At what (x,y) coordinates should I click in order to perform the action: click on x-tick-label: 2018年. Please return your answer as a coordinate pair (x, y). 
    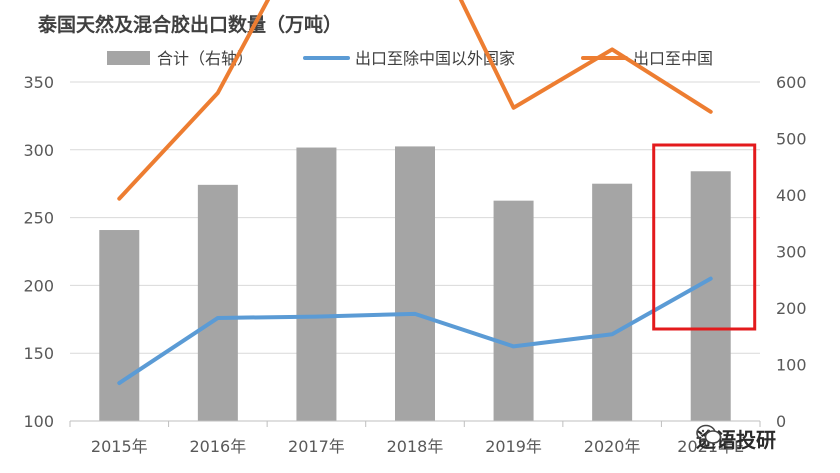
    Looking at the image, I should click on (415, 446).